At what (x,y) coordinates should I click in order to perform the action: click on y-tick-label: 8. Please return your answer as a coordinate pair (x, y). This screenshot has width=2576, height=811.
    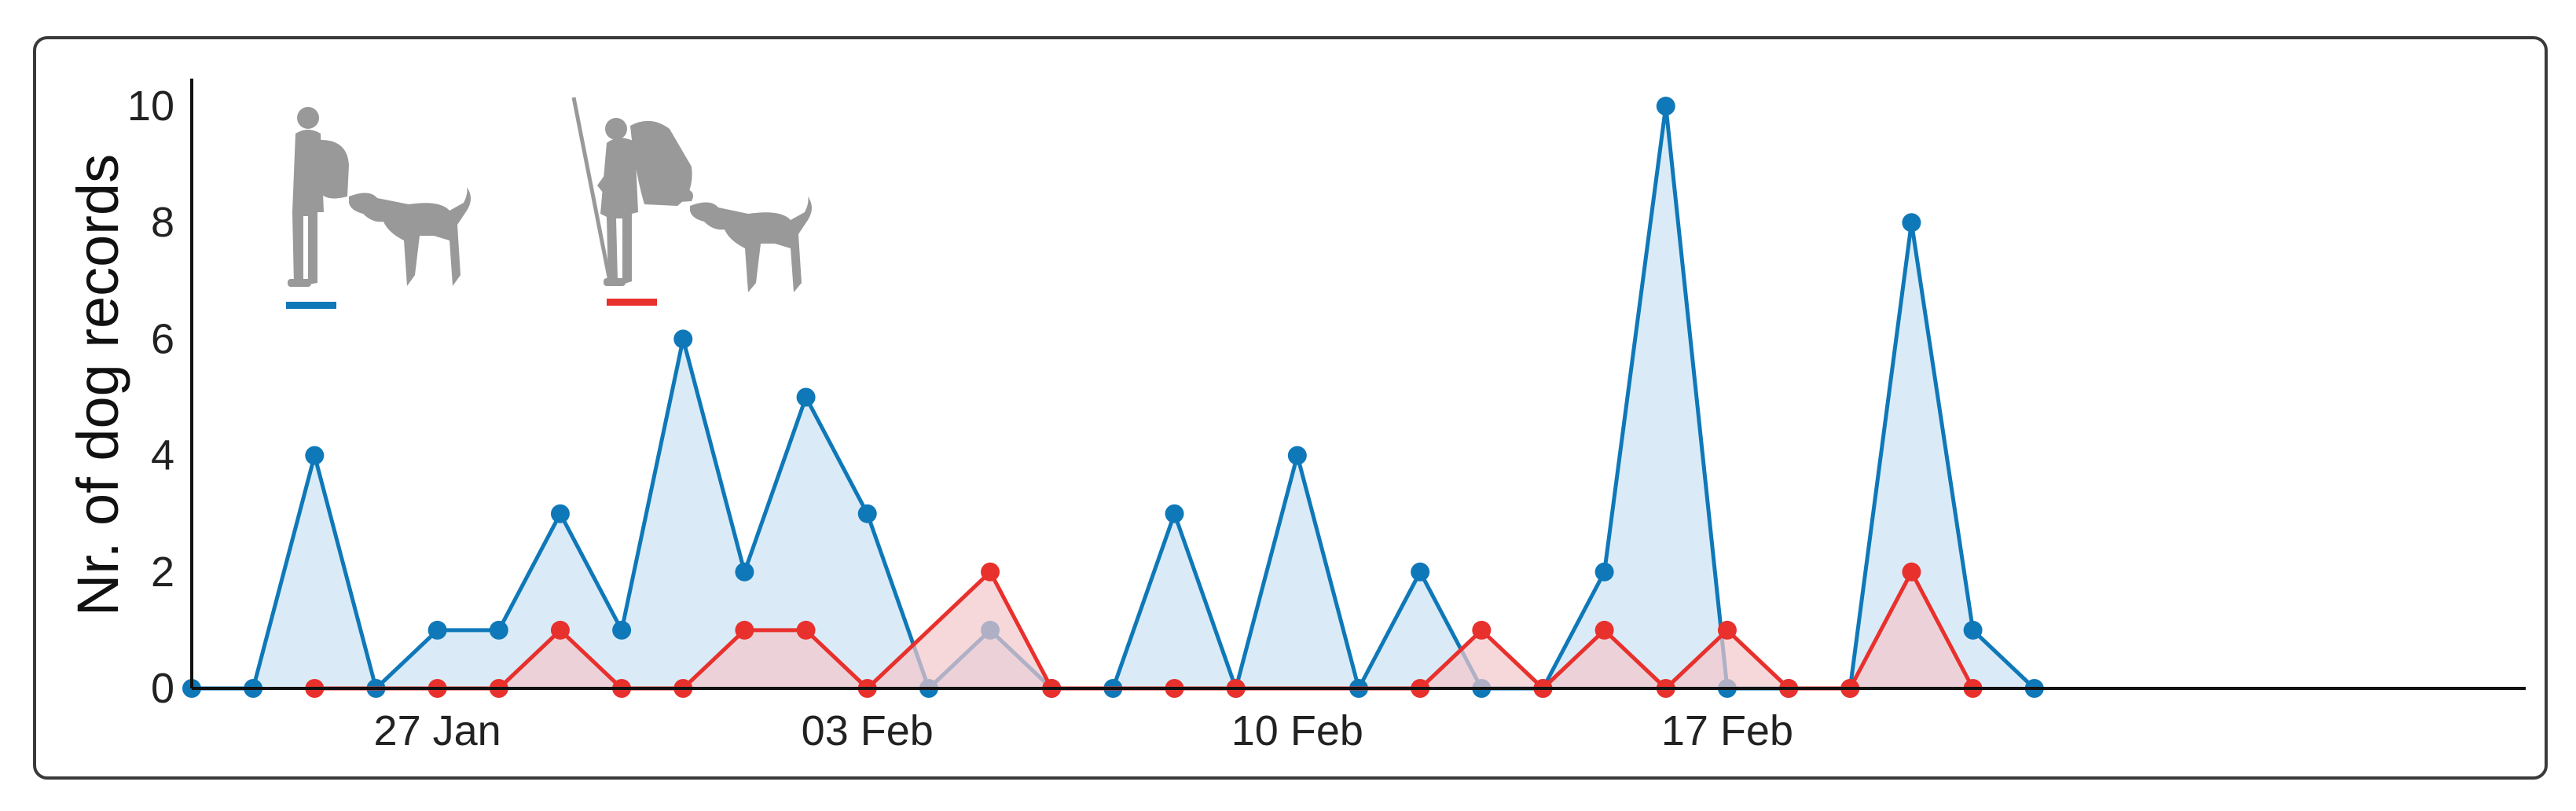
    Looking at the image, I should click on (162, 222).